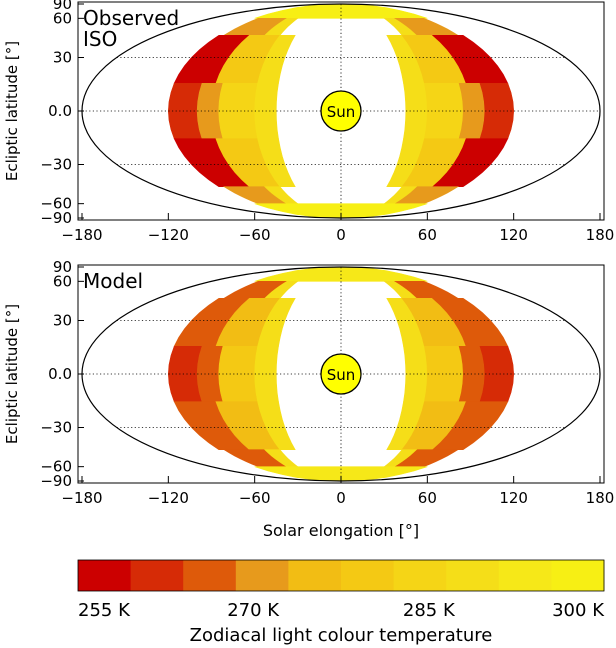 The image size is (616, 648). Describe the element at coordinates (12, 111) in the screenshot. I see `observed-y-axis-label: Ecliptic latitude [°]` at that location.